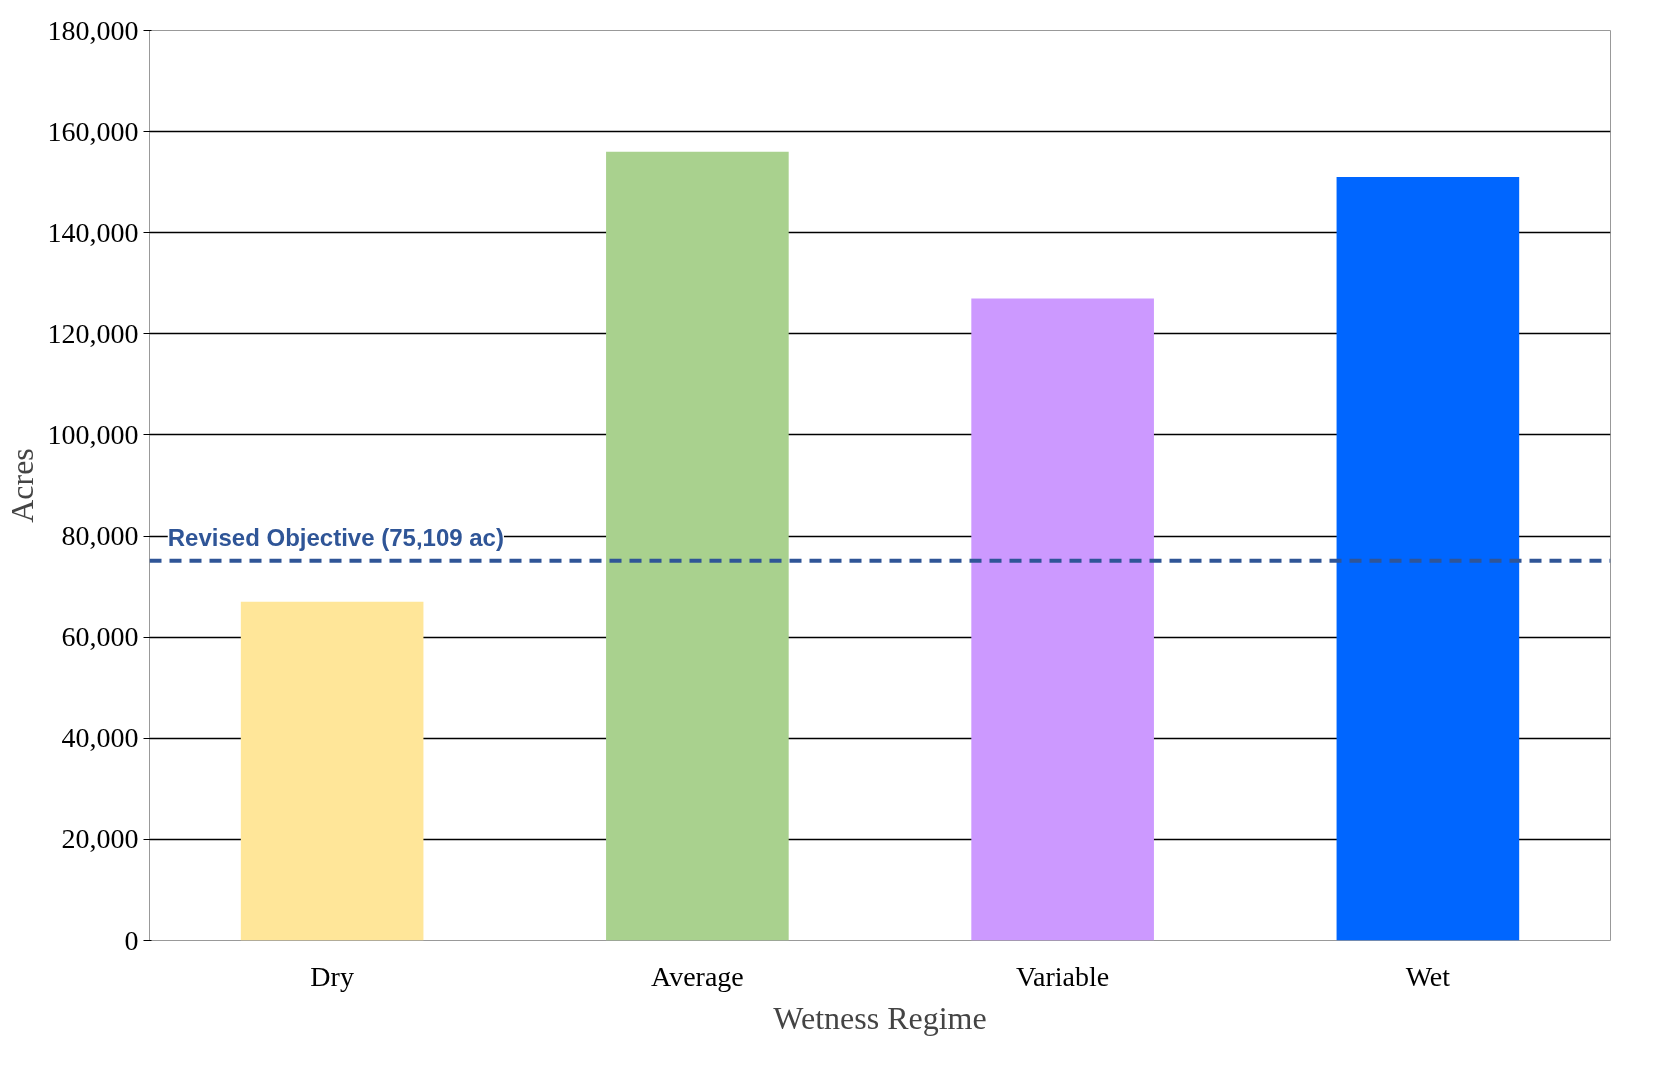  What do you see at coordinates (21, 485) in the screenshot?
I see `y-axis-title: Acres` at bounding box center [21, 485].